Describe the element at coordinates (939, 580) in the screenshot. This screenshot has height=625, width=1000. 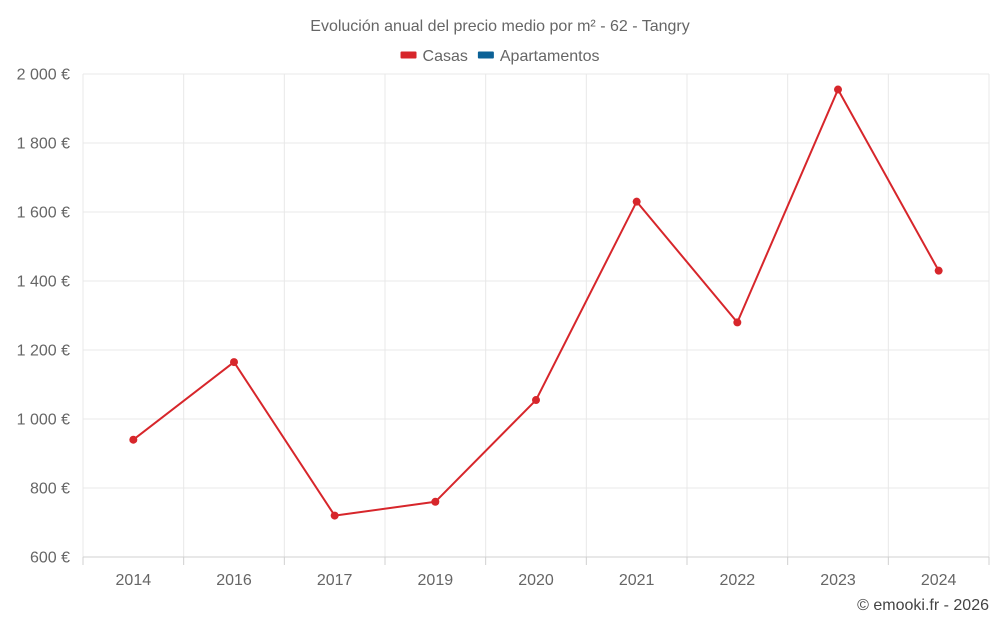
I see `x-tick-label: 2024` at that location.